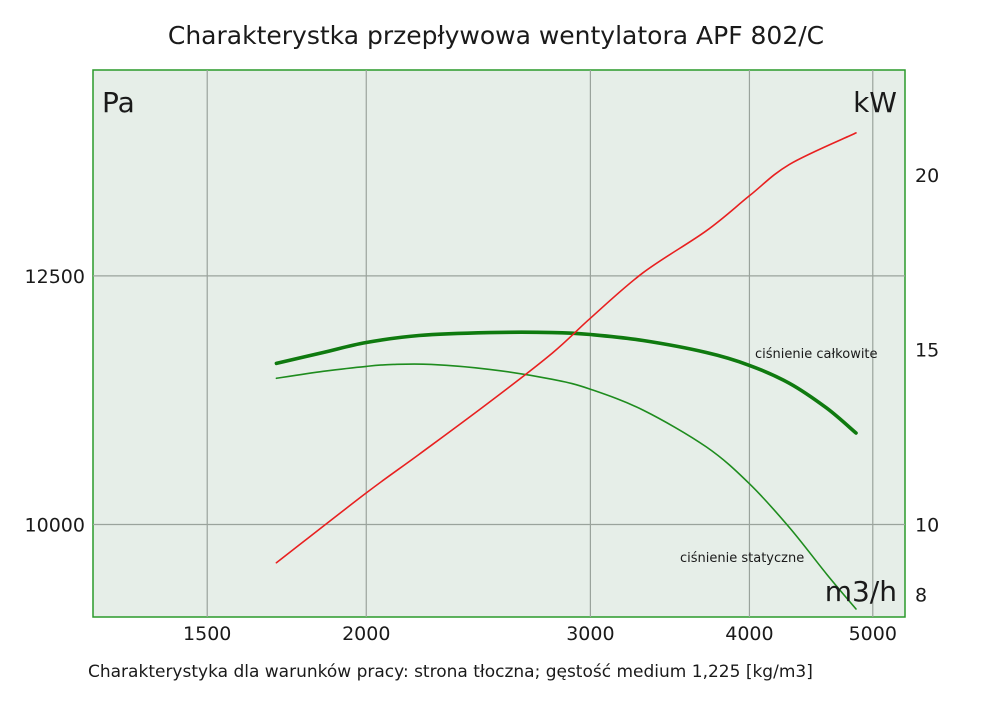 The width and height of the screenshot is (1000, 706). What do you see at coordinates (873, 634) in the screenshot?
I see `x-tick-label: 5000` at bounding box center [873, 634].